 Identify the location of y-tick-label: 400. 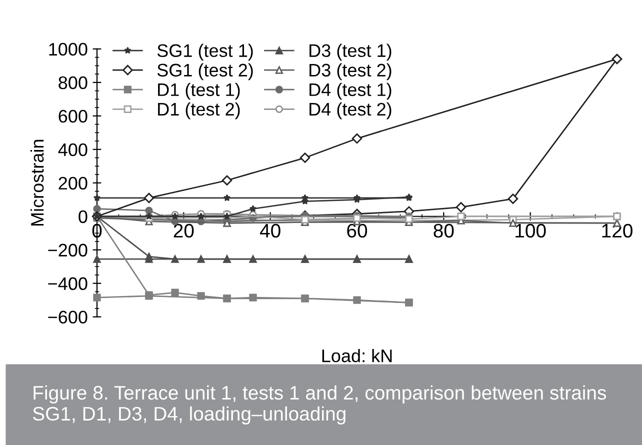
(73, 149).